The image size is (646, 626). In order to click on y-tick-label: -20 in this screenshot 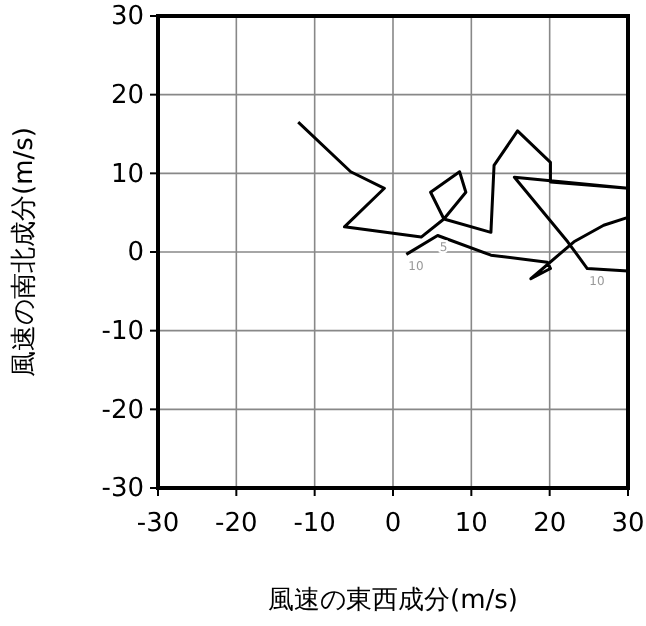, I will do `click(122, 410)`.